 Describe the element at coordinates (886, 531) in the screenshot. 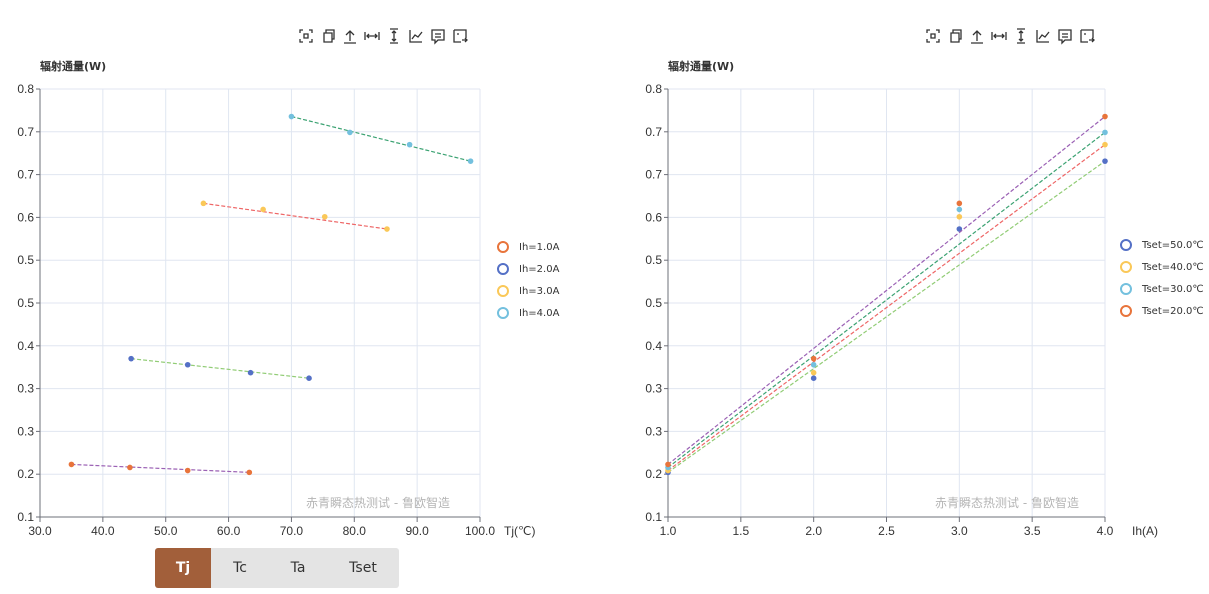

I see `x-tick-label: 2.5` at that location.